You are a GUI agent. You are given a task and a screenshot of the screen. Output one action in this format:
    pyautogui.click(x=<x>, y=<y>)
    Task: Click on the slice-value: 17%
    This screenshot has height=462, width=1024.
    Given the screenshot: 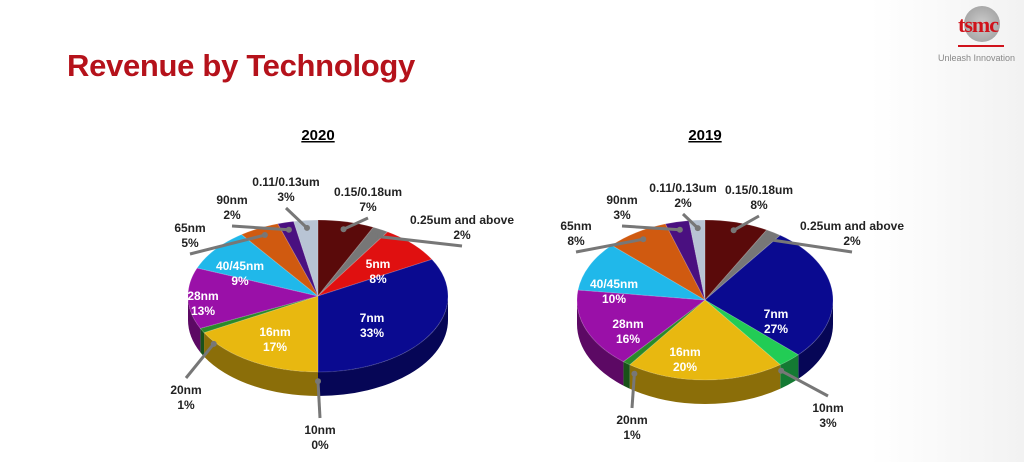 What is the action you would take?
    pyautogui.click(x=275, y=347)
    